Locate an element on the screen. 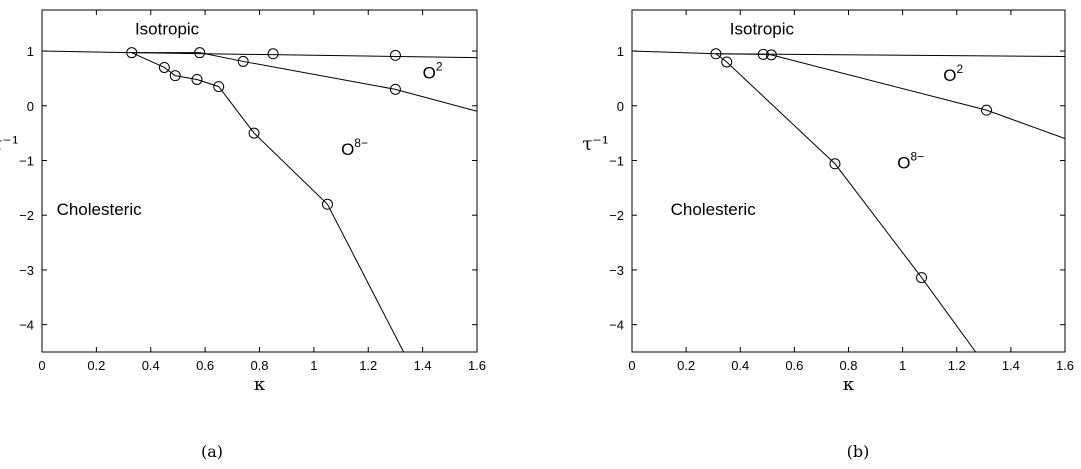  panel-a-xlabel: κ is located at coordinates (260, 384).